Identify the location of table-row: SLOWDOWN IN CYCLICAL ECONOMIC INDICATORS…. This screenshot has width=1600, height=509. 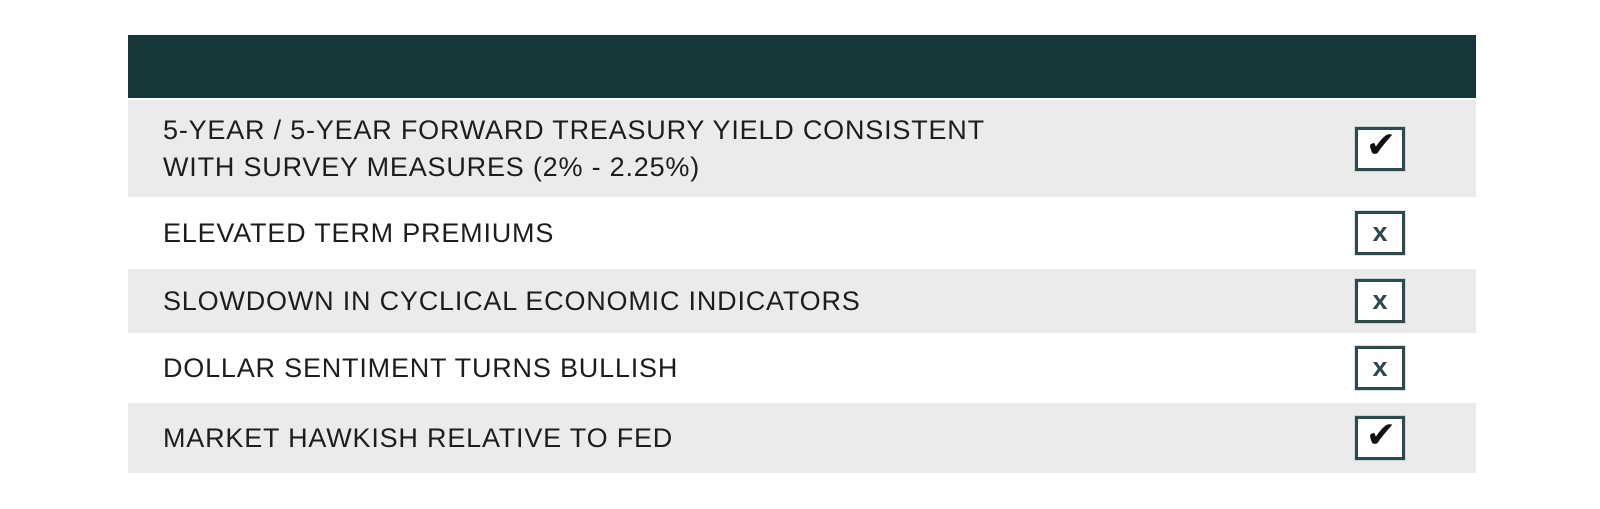
(802, 301).